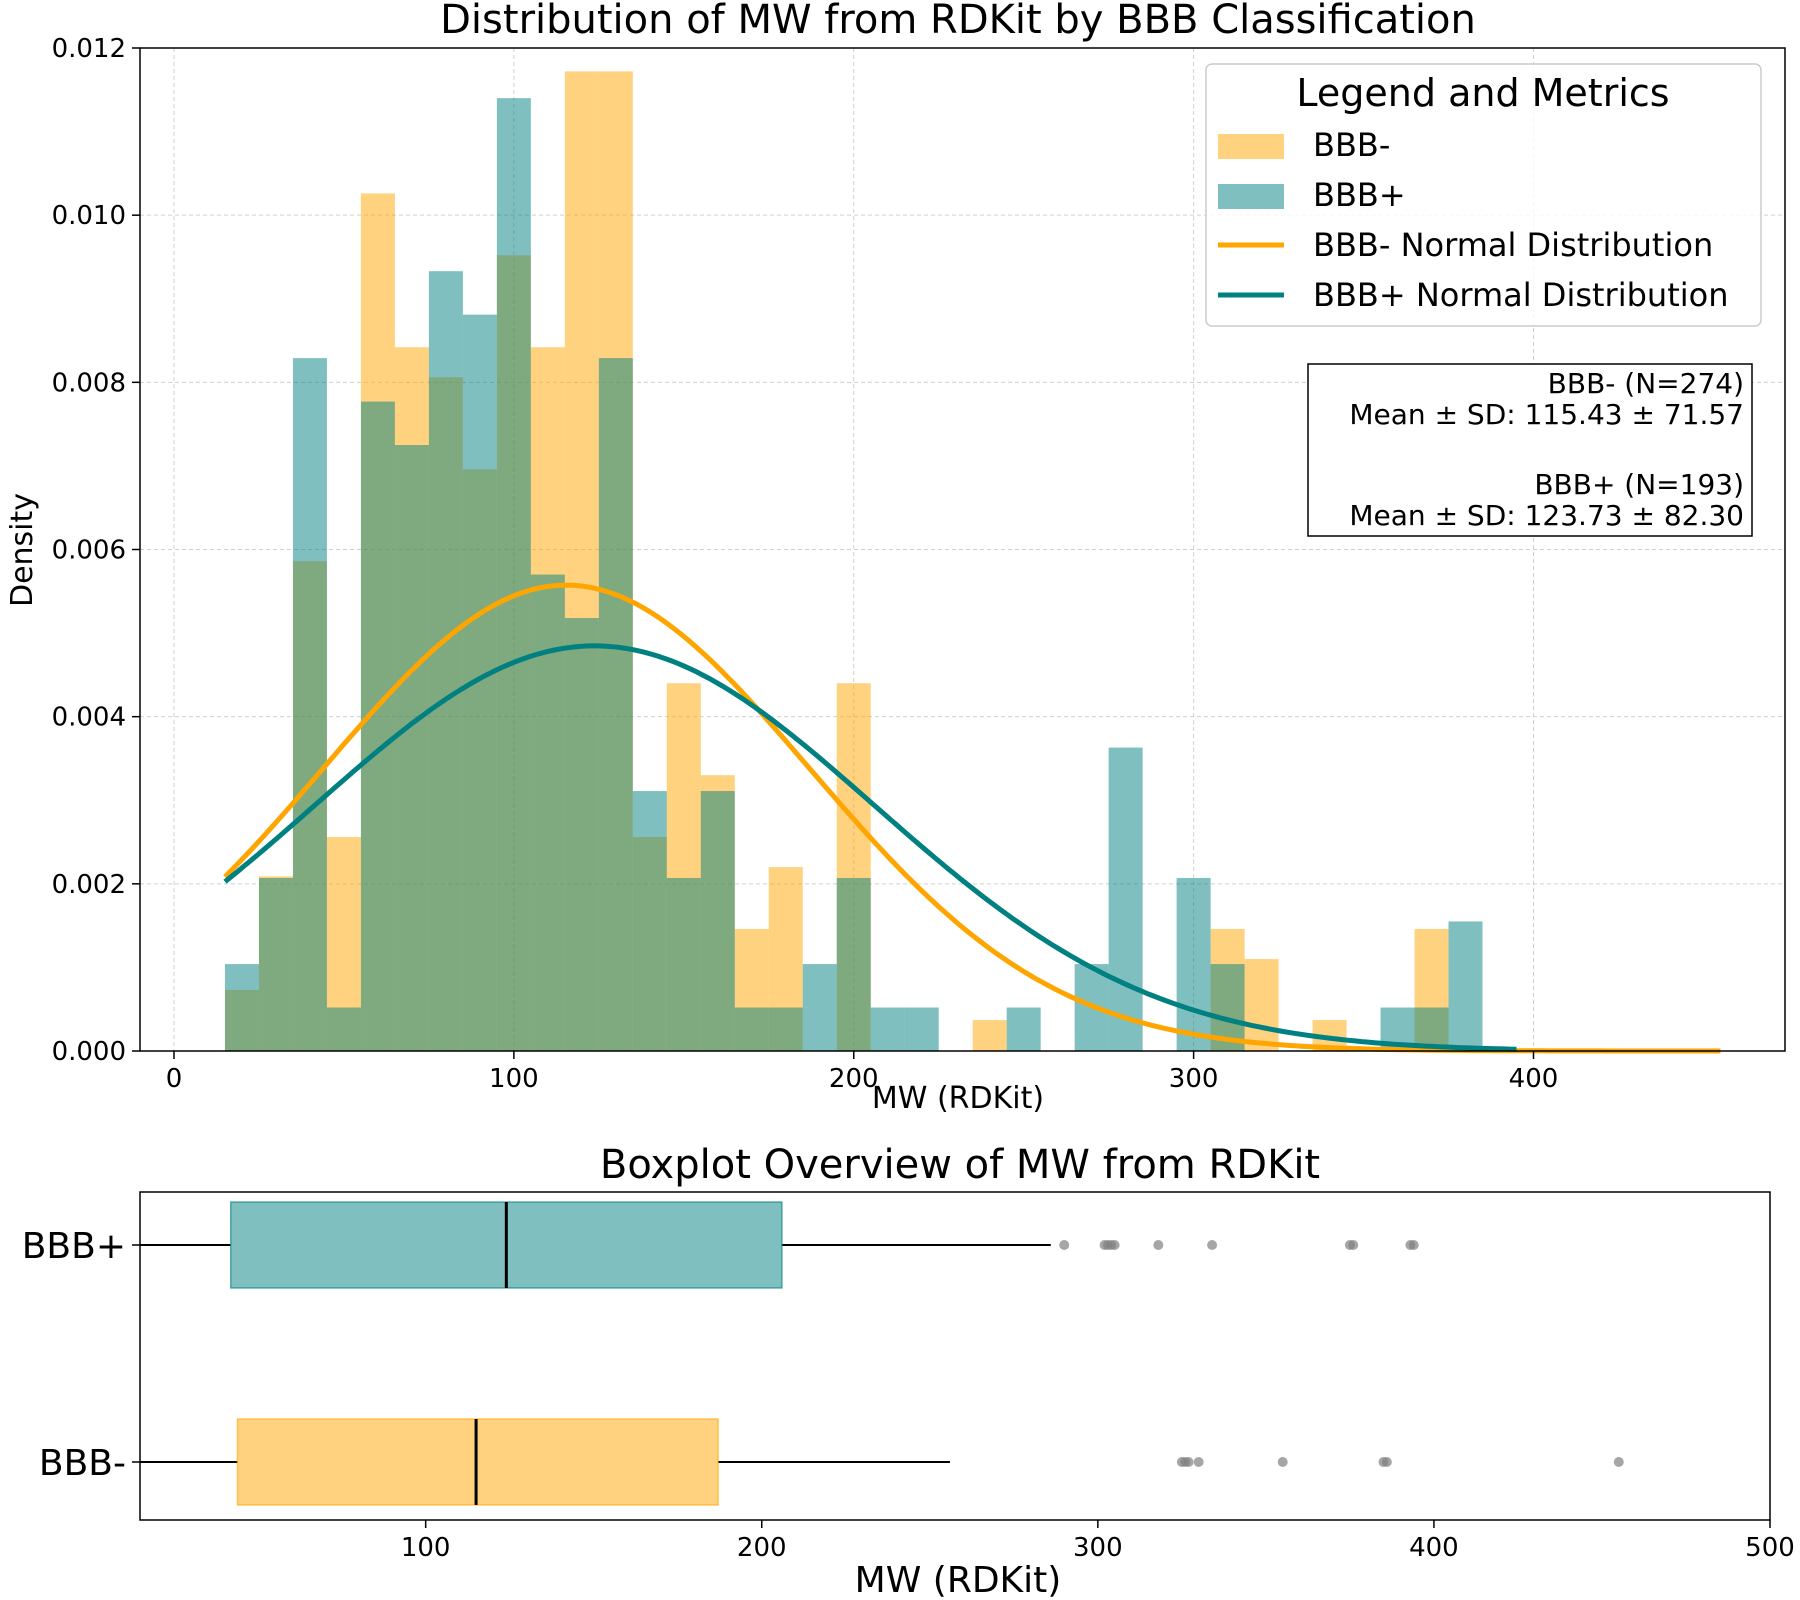 This screenshot has height=1600, width=1800. I want to click on boxplot-x-tick-label: 100, so click(426, 1548).